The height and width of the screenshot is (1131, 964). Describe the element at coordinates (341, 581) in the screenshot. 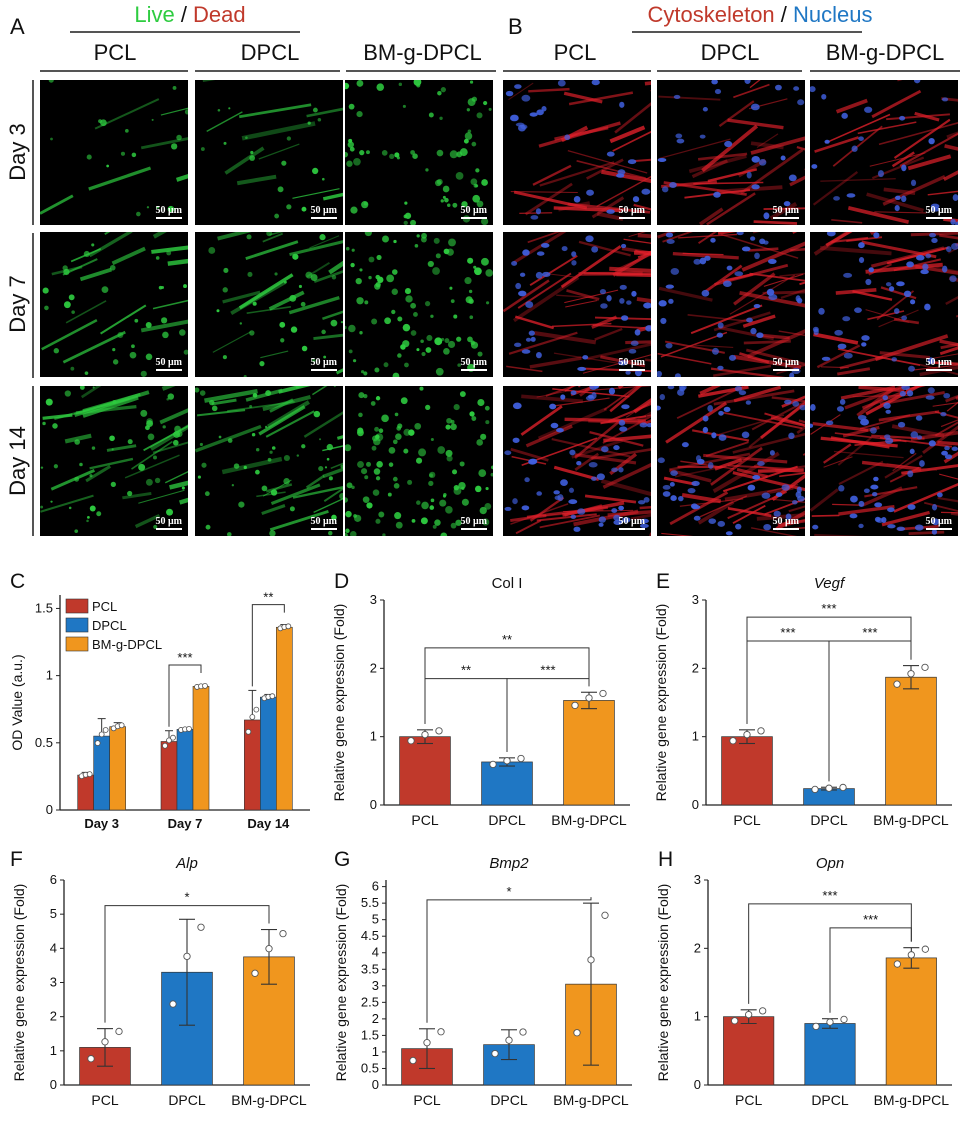

I see `panel-letter-d: D` at that location.